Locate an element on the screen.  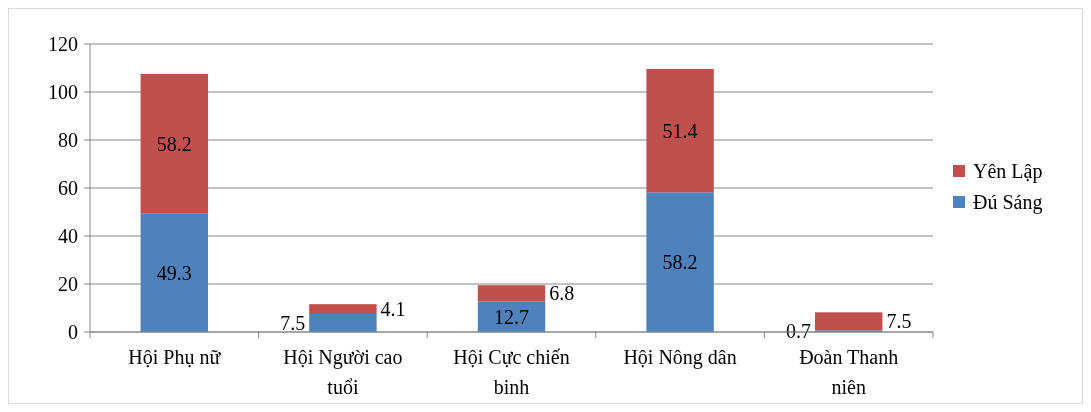
y-tick-label: 0 is located at coordinates (73, 332).